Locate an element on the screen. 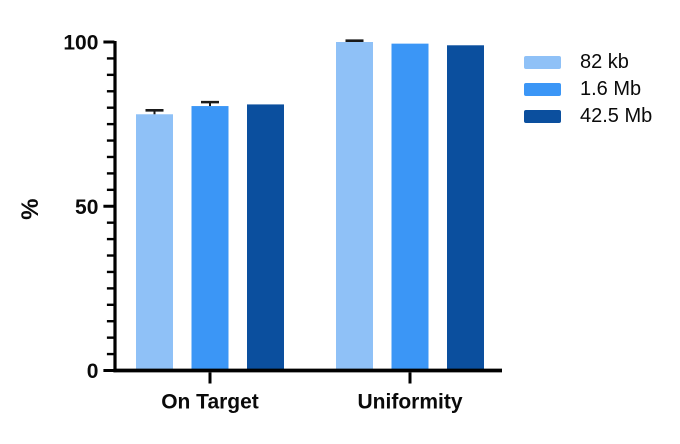  y-tick-label: 100 is located at coordinates (80, 43).